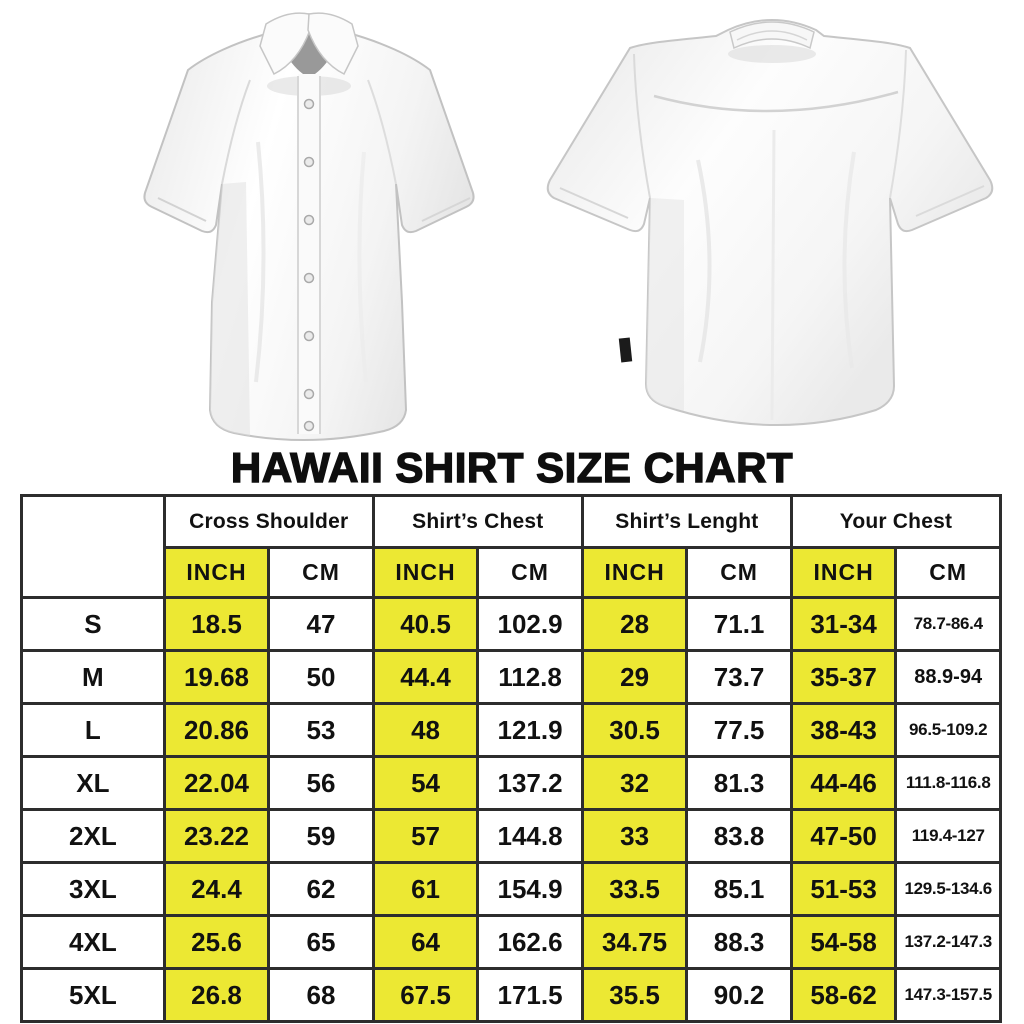 This screenshot has height=1024, width=1024. What do you see at coordinates (634, 624) in the screenshot?
I see `inch-value-cell: 28` at bounding box center [634, 624].